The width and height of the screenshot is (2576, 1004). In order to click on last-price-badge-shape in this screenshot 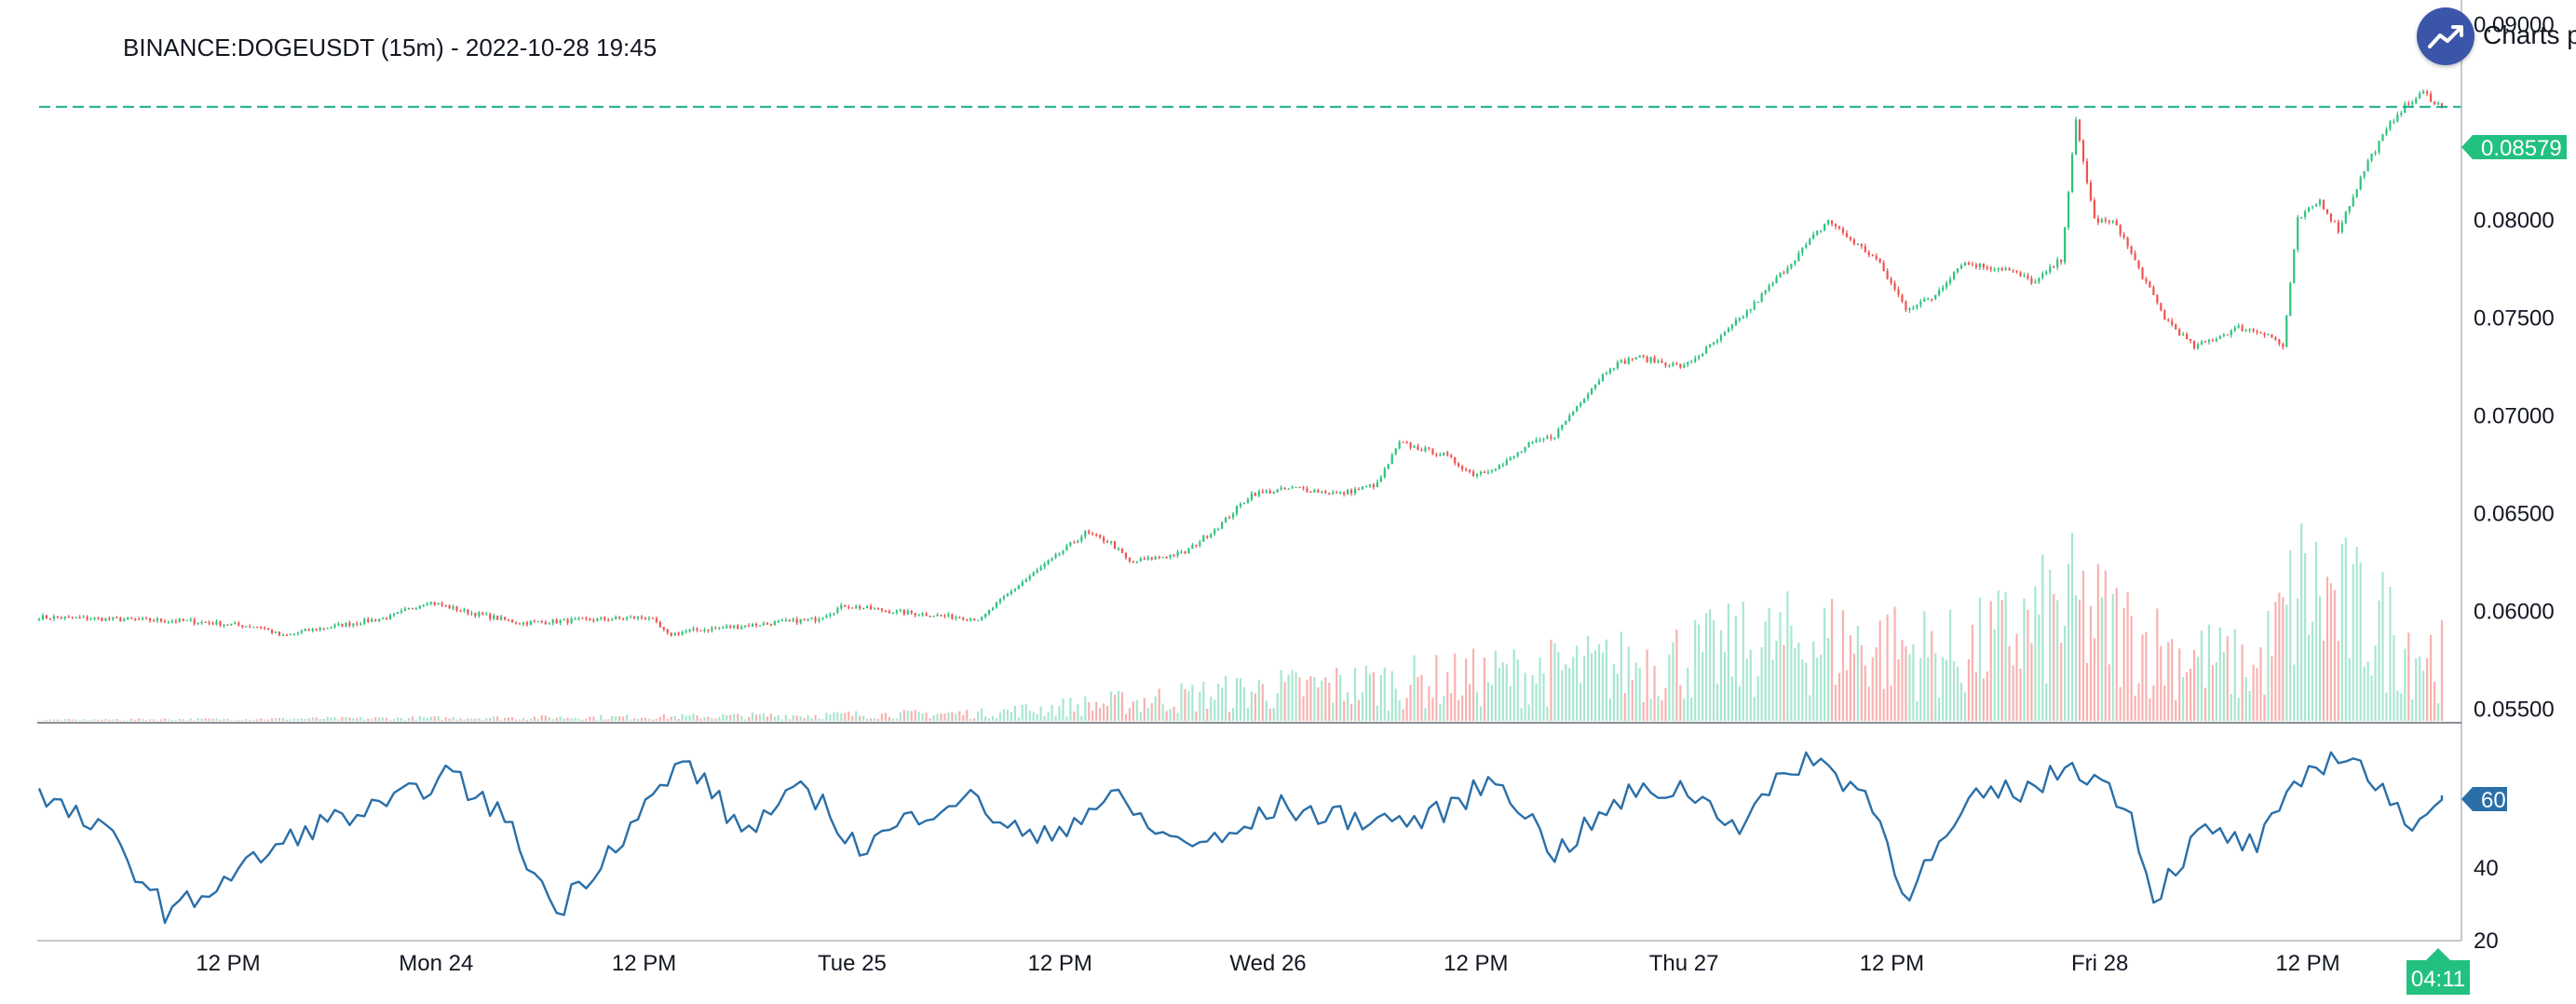, I will do `click(2514, 147)`.